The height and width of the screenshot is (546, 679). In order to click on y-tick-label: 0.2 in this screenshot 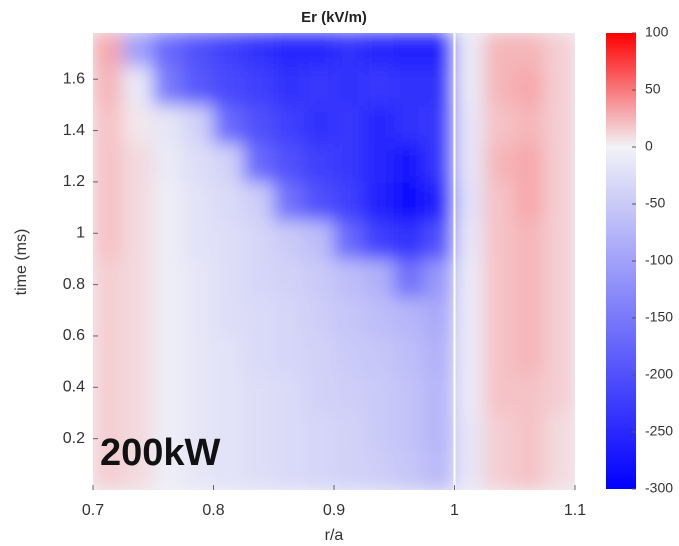, I will do `click(74, 438)`.